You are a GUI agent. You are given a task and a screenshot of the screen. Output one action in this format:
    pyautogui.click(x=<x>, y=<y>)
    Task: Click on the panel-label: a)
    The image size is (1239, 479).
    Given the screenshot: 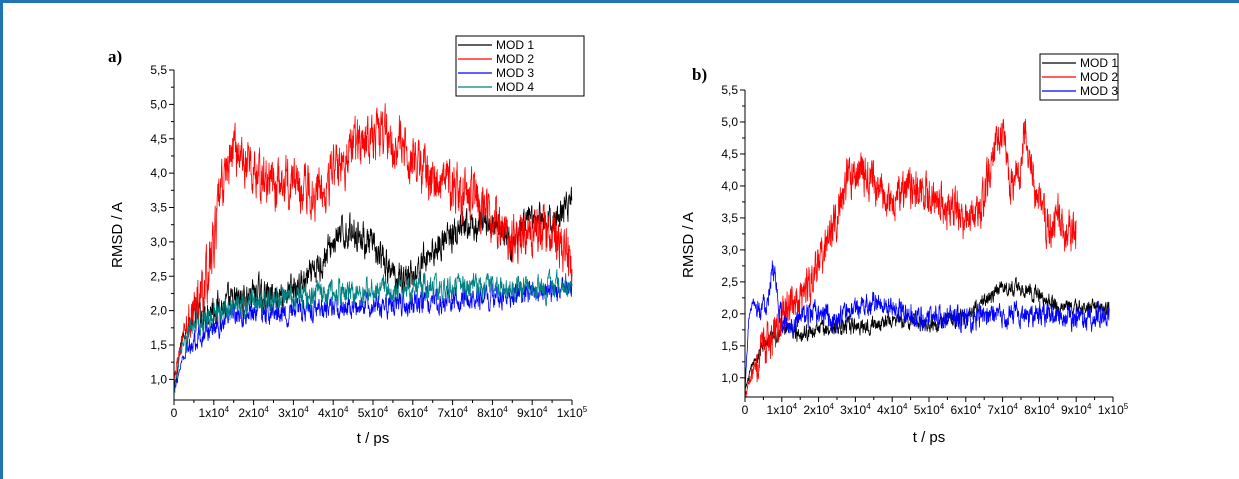 What is the action you would take?
    pyautogui.click(x=115, y=56)
    